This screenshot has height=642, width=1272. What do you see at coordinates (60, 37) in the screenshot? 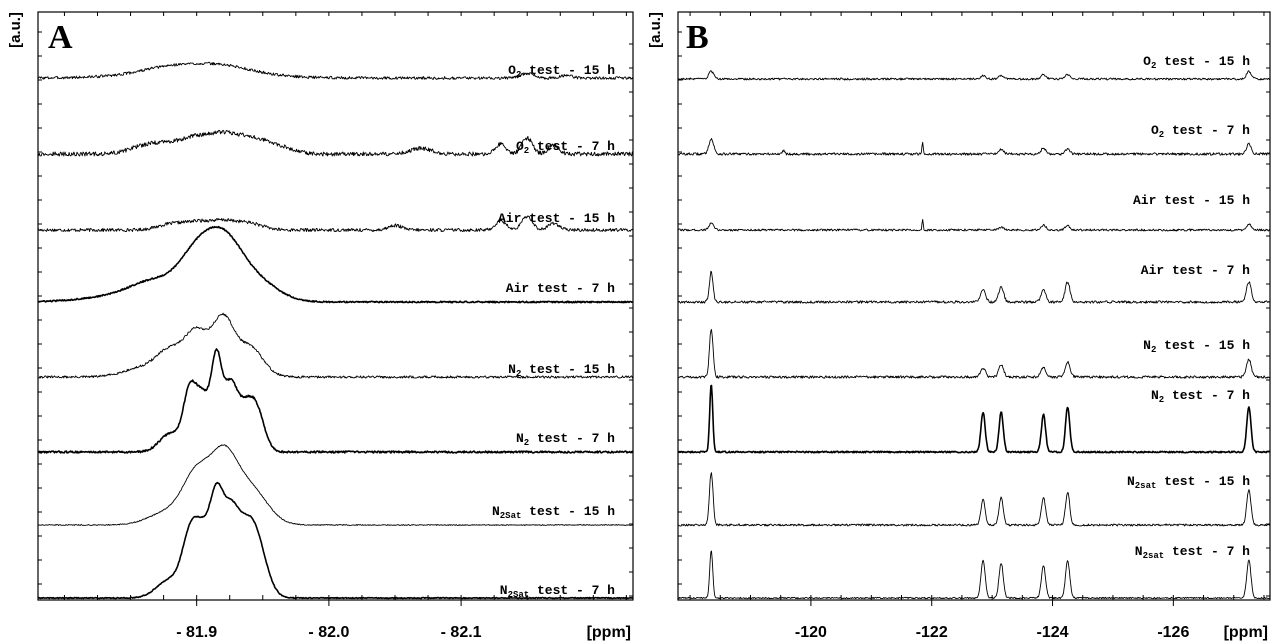
I see `panel-letter: A` at bounding box center [60, 37].